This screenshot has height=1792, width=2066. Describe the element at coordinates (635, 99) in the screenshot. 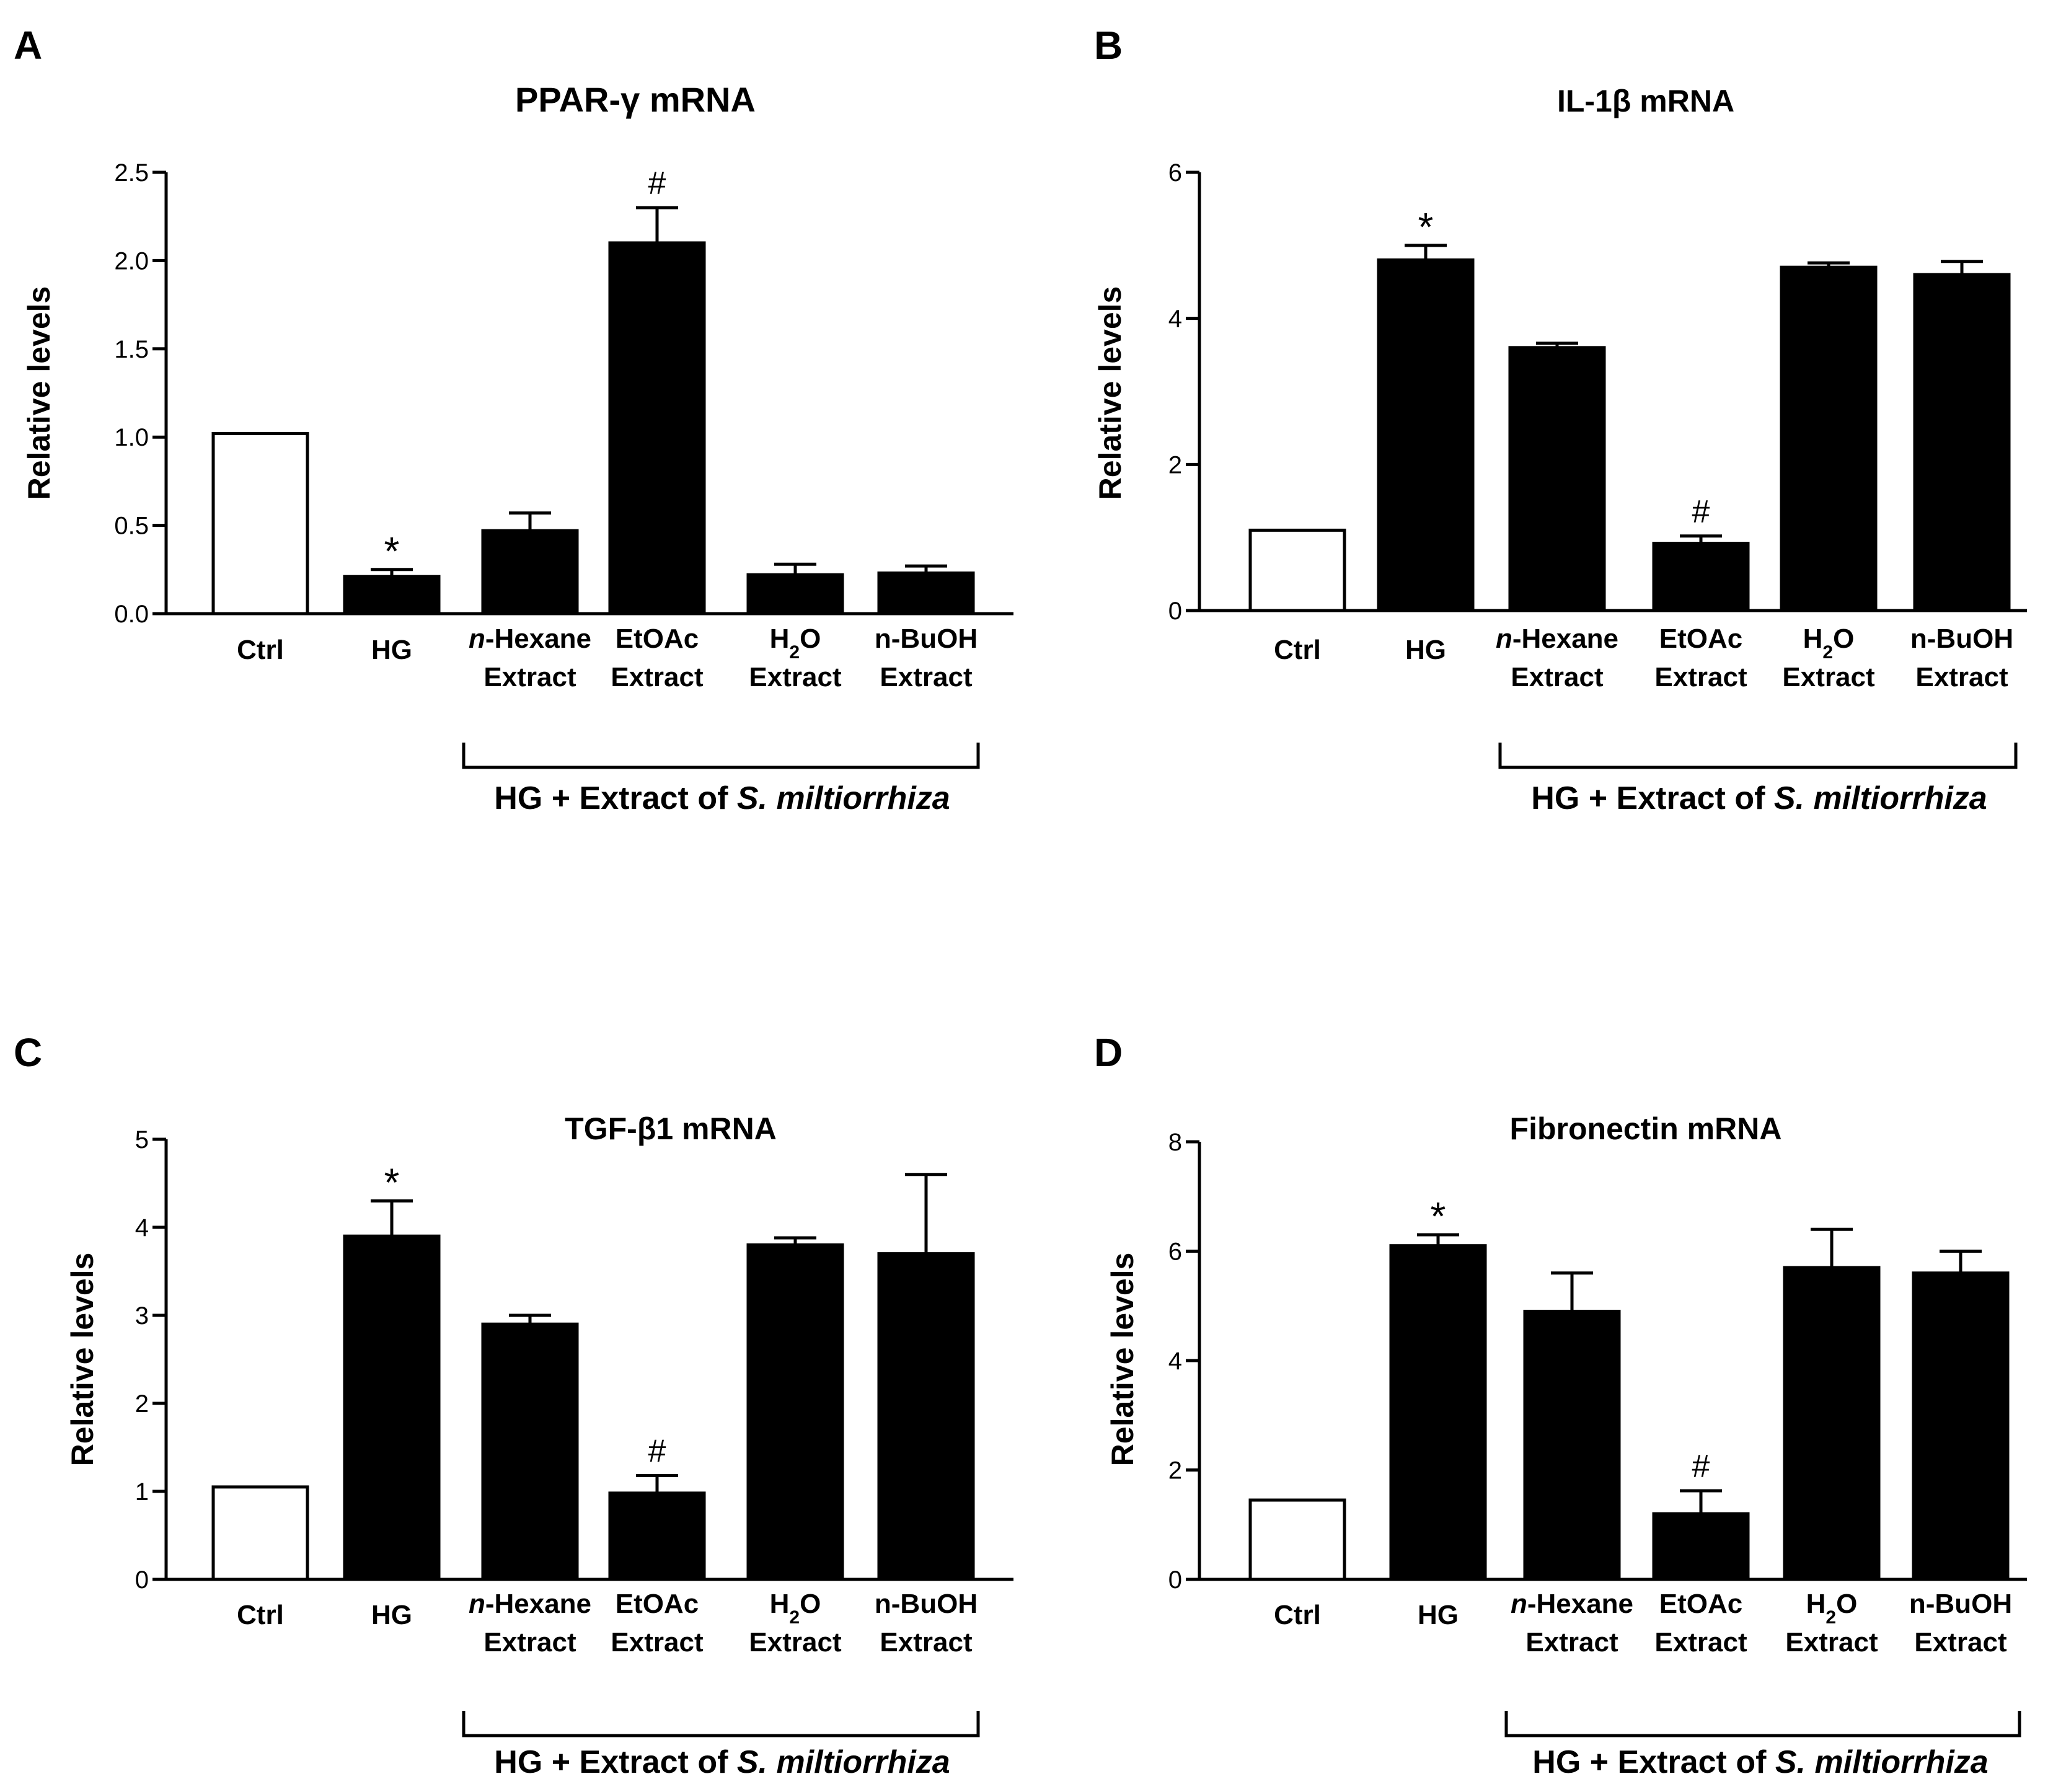

I see `chart-title: PPAR-γ mRNA` at that location.